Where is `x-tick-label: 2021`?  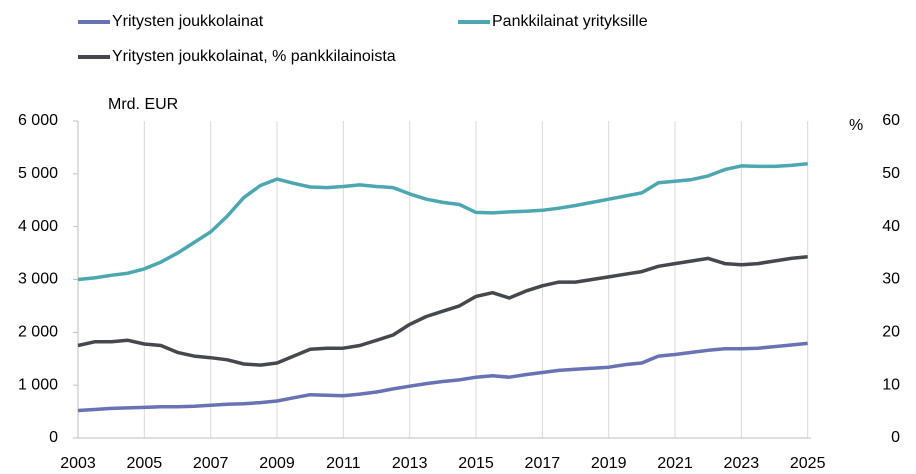 x-tick-label: 2021 is located at coordinates (675, 463).